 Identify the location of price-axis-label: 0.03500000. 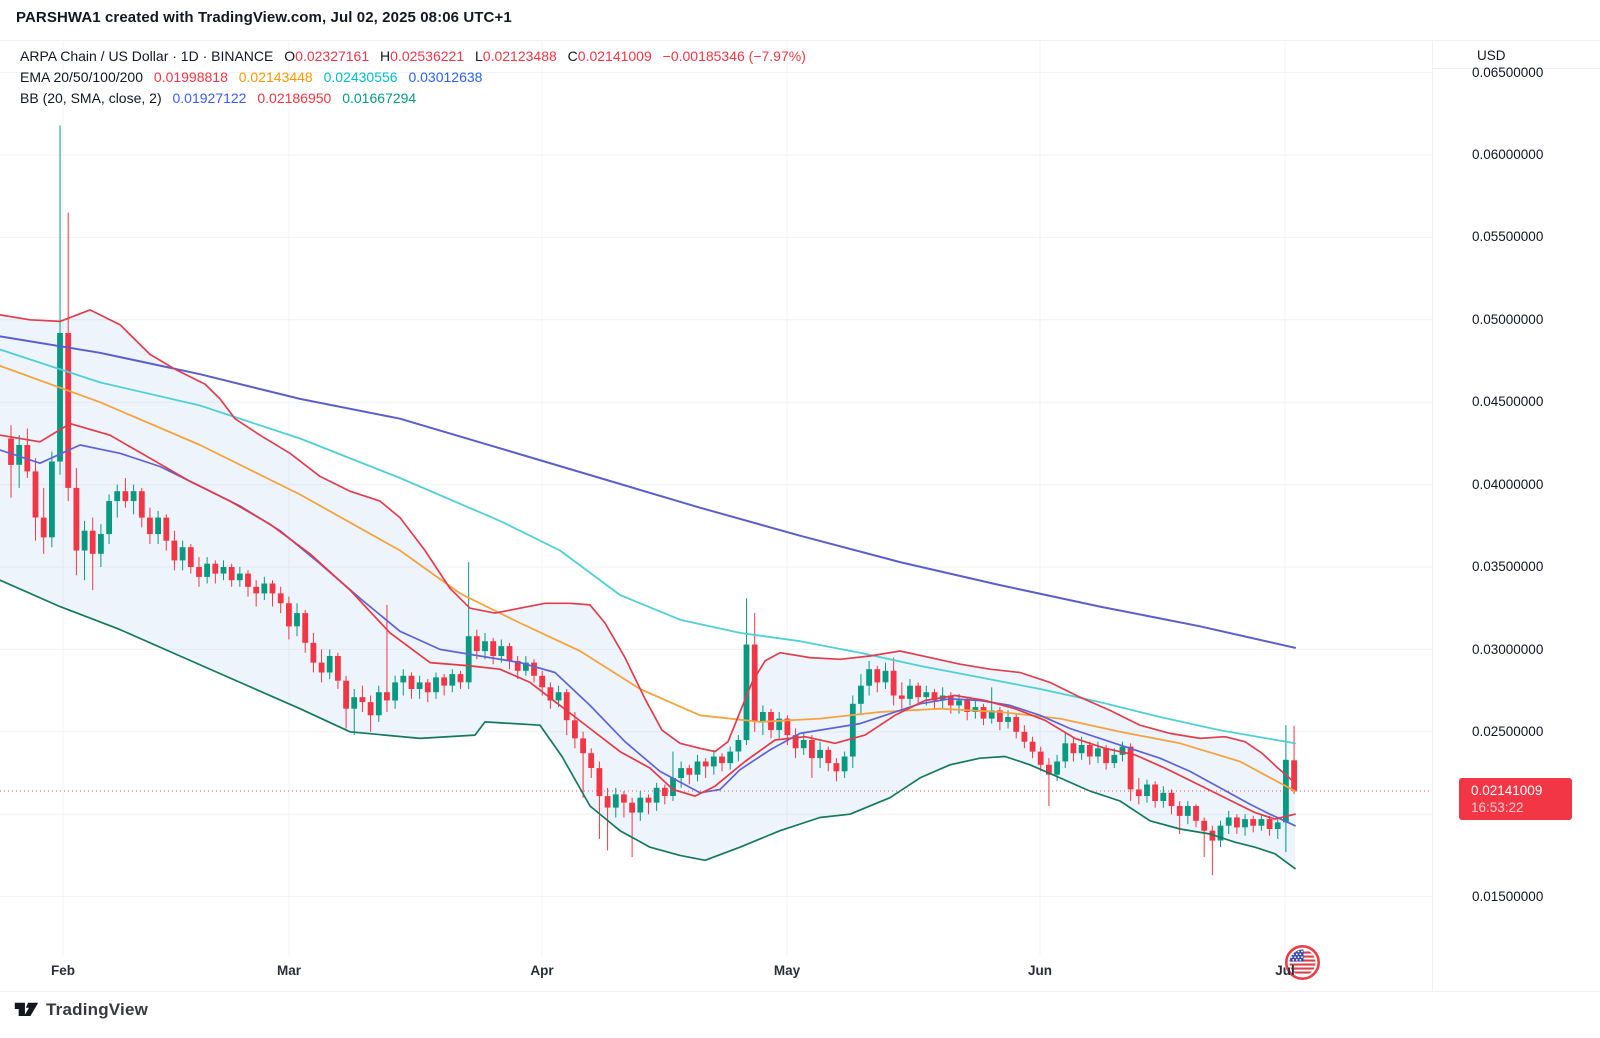
(1508, 566).